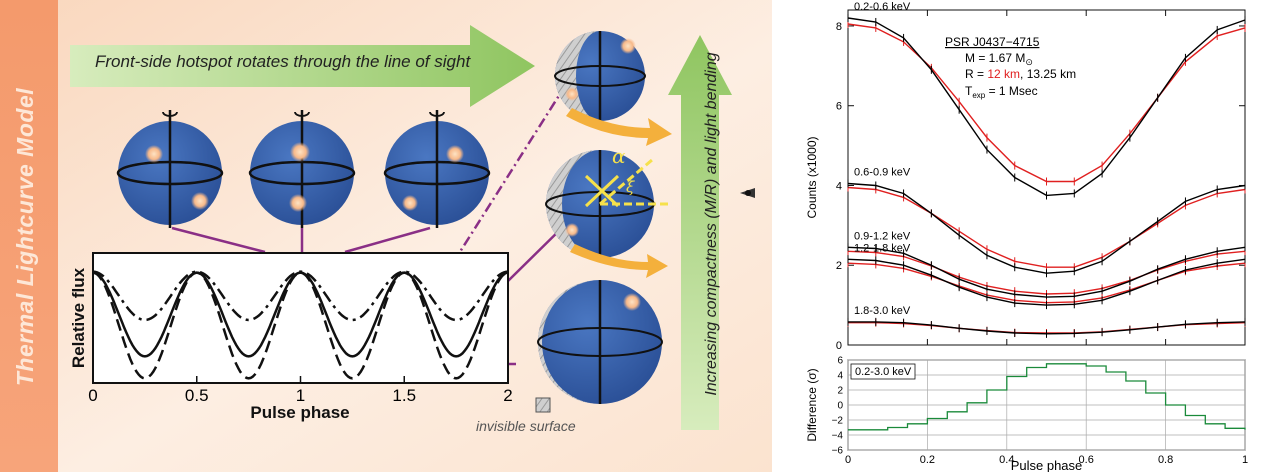 The height and width of the screenshot is (472, 1263). I want to click on diff-band-box, so click(883, 371).